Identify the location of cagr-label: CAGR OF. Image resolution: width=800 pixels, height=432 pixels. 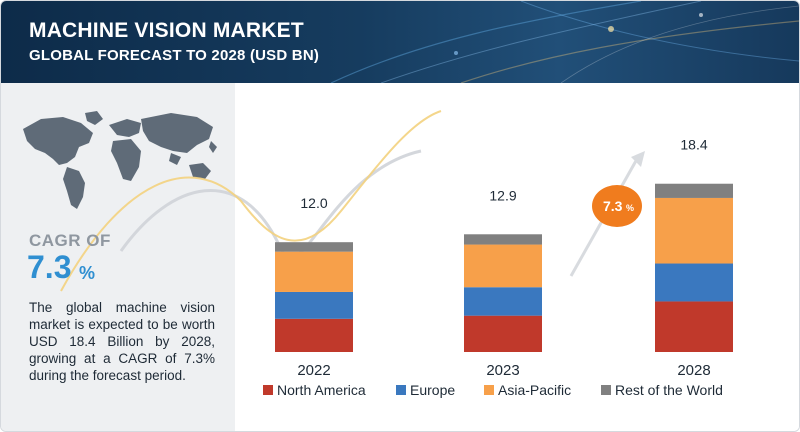
(70, 240).